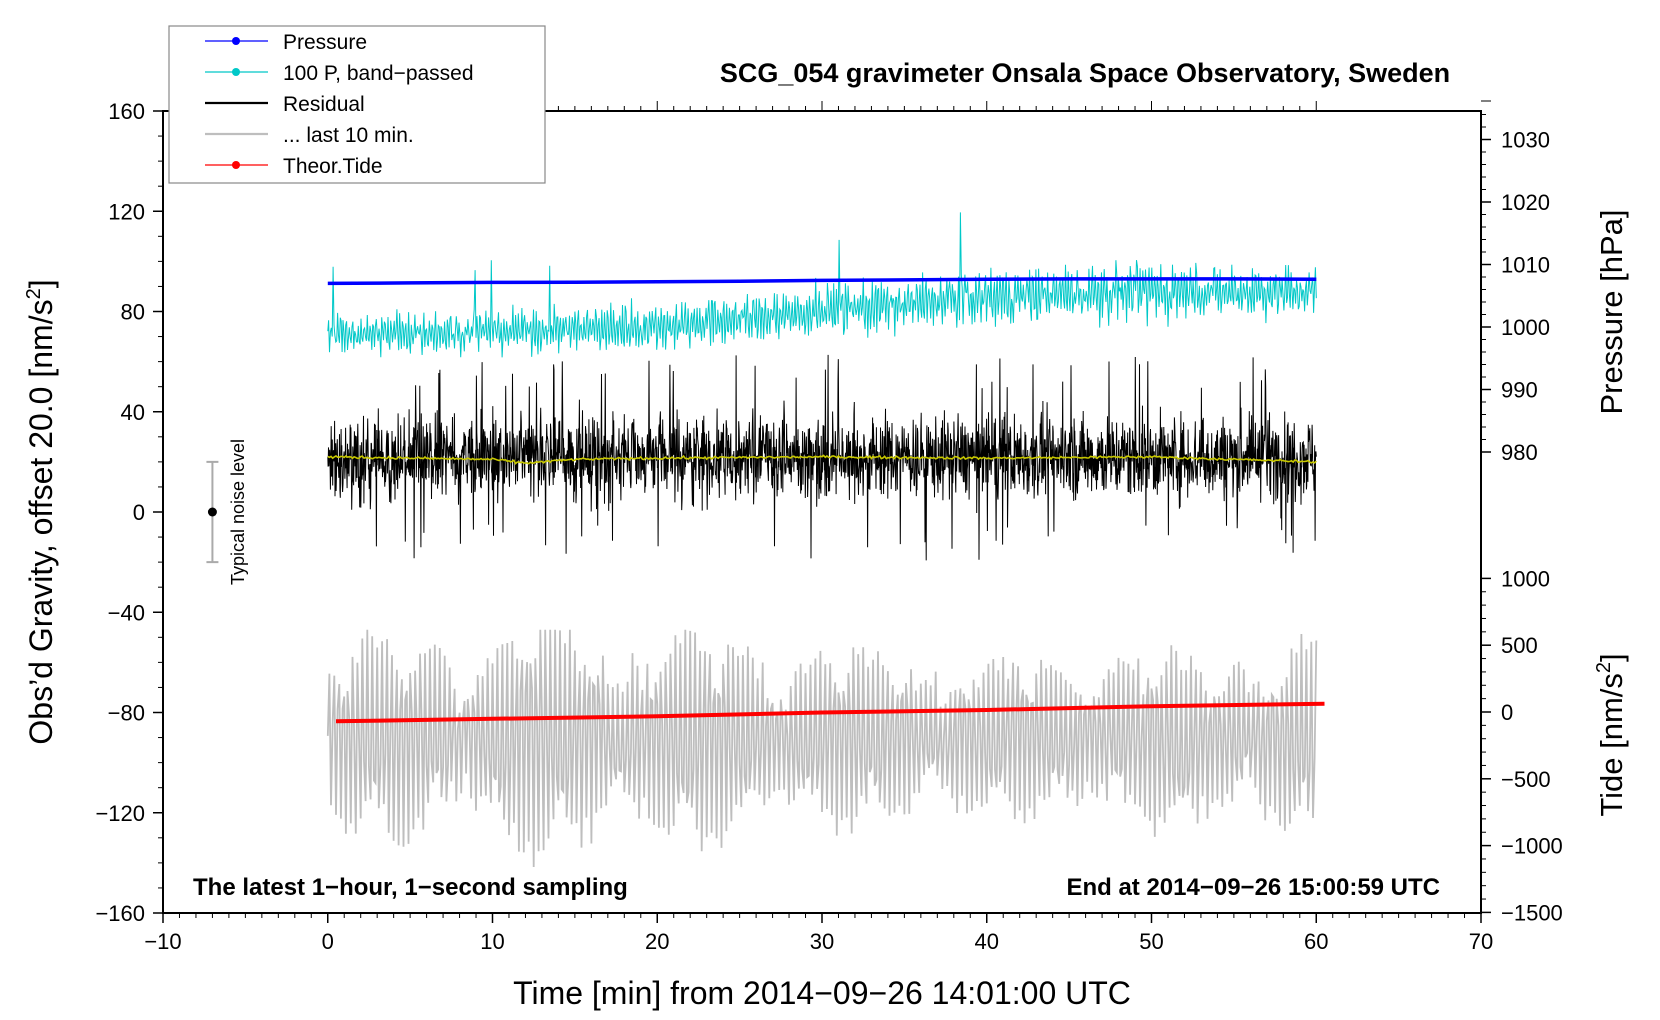  I want to click on y-tick-label: −80, so click(126, 713).